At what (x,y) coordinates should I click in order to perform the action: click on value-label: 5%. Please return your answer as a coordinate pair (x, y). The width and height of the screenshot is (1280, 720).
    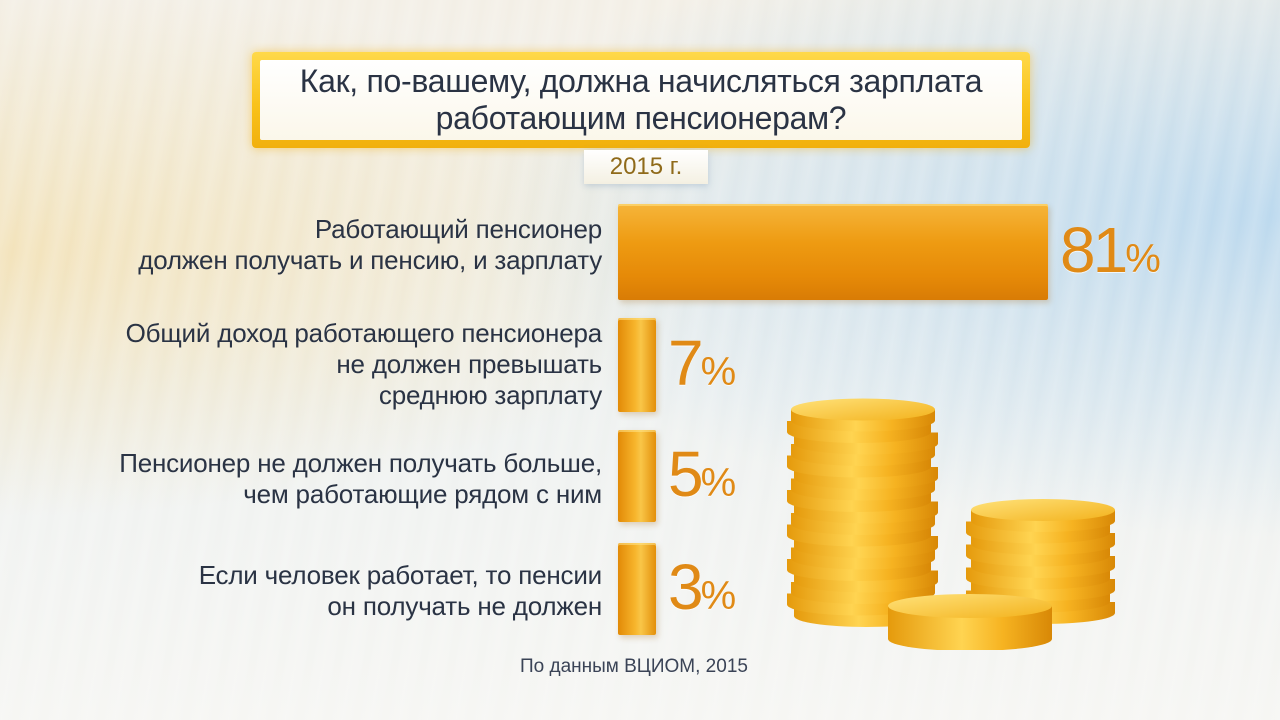
    Looking at the image, I should click on (702, 478).